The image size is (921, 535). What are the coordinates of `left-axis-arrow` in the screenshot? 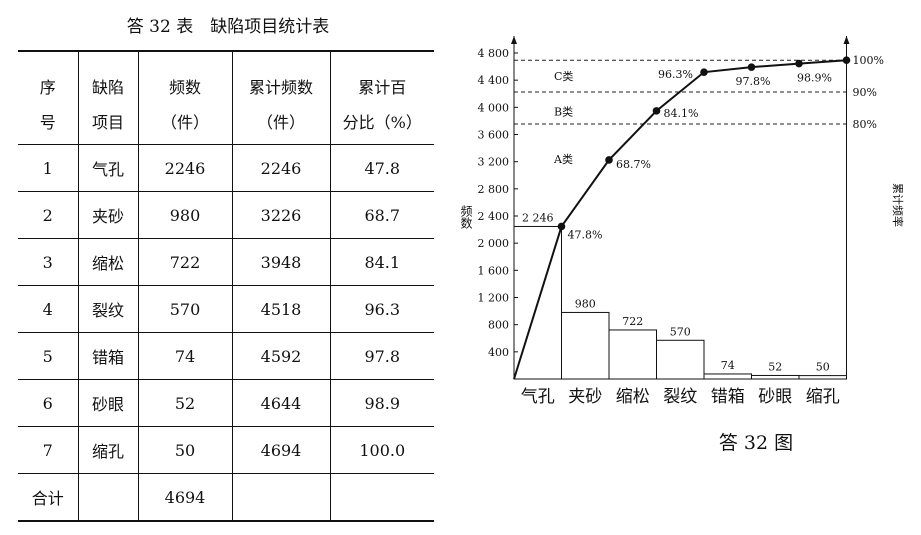 It's located at (514, 40).